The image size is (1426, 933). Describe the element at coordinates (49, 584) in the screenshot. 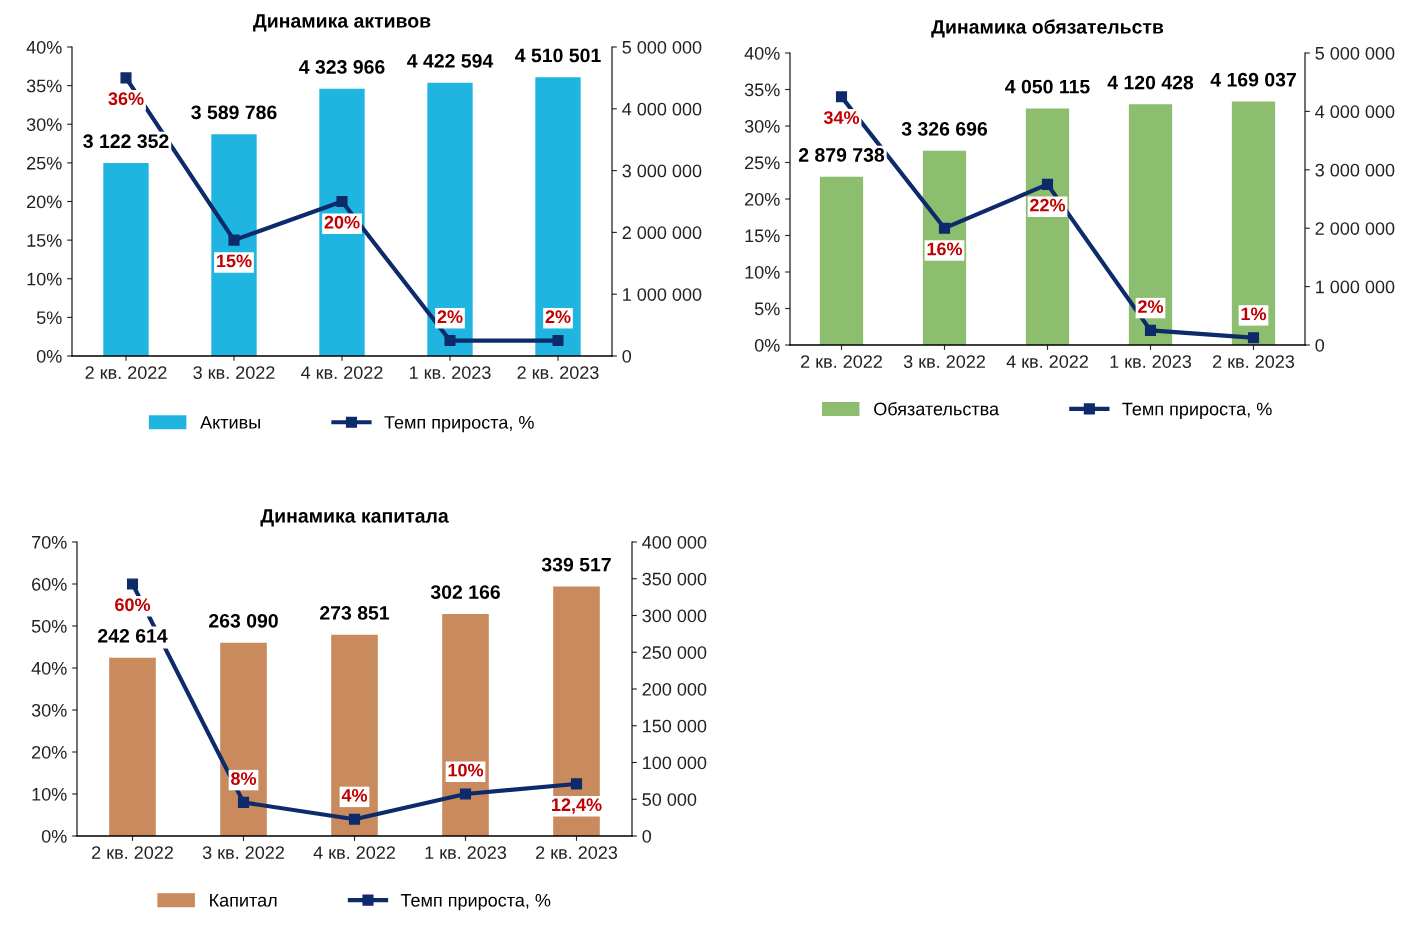

I see `y-tick-label: 60%` at that location.